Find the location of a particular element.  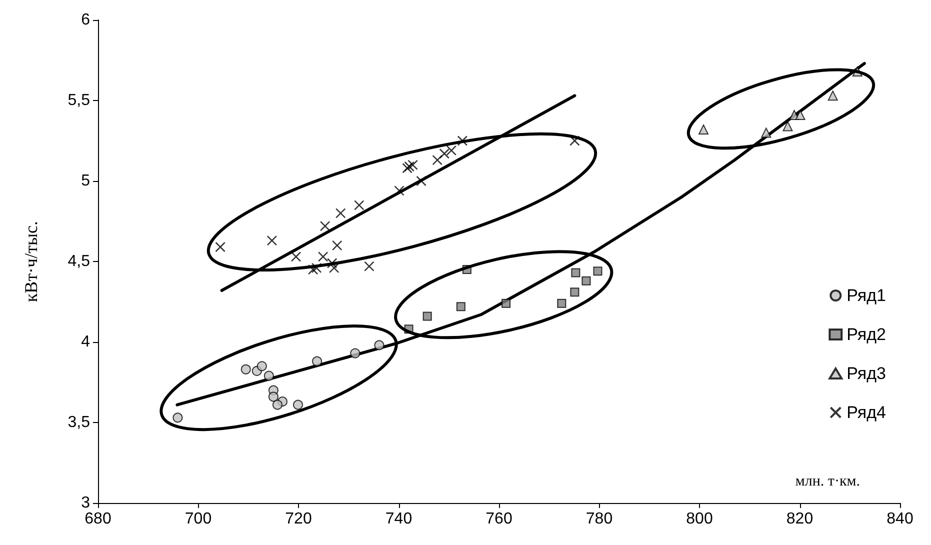

y-tick-label: 3 is located at coordinates (85, 503).